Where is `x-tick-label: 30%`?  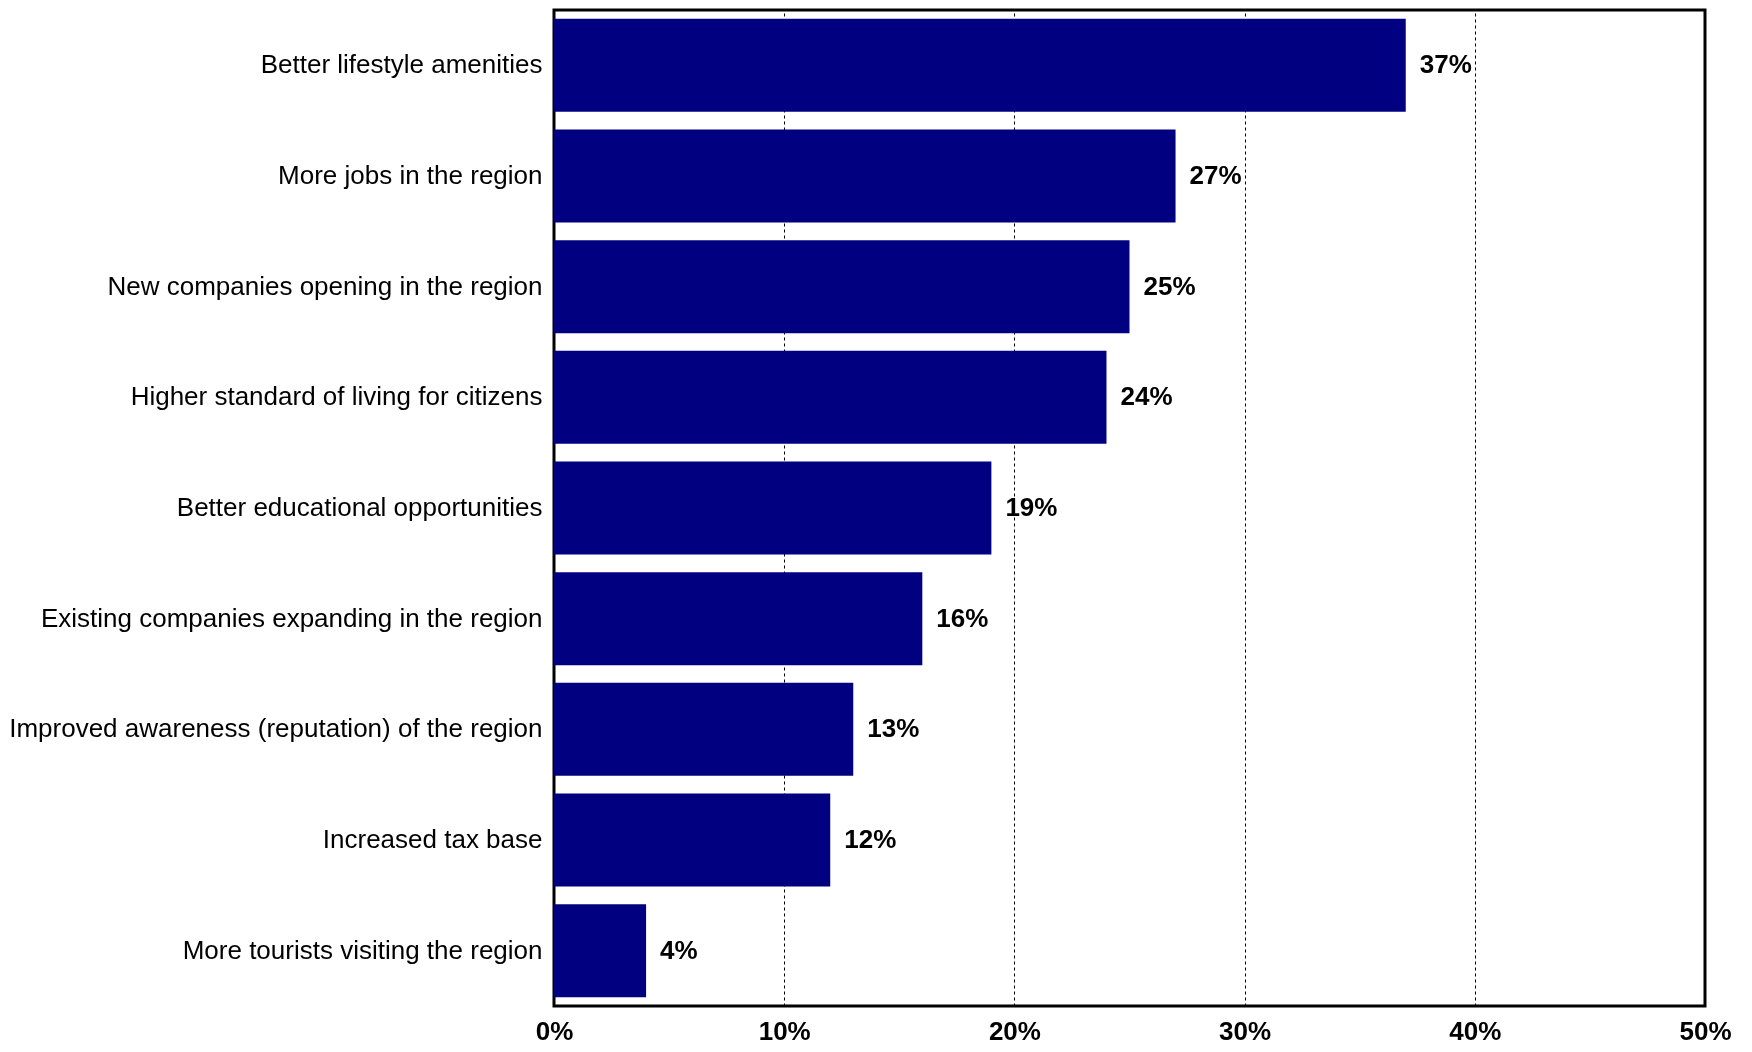
x-tick-label: 30% is located at coordinates (1245, 1030).